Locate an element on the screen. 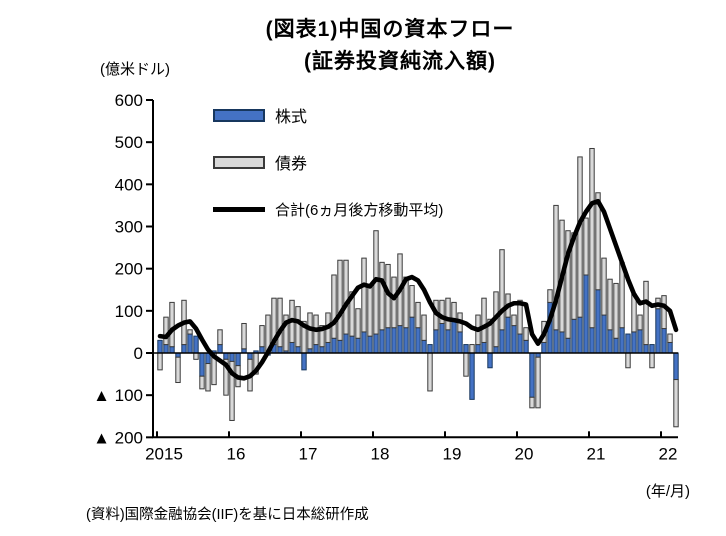 This screenshot has width=726, height=536. y-axis-unit-label: (億米ドル) is located at coordinates (135, 69).